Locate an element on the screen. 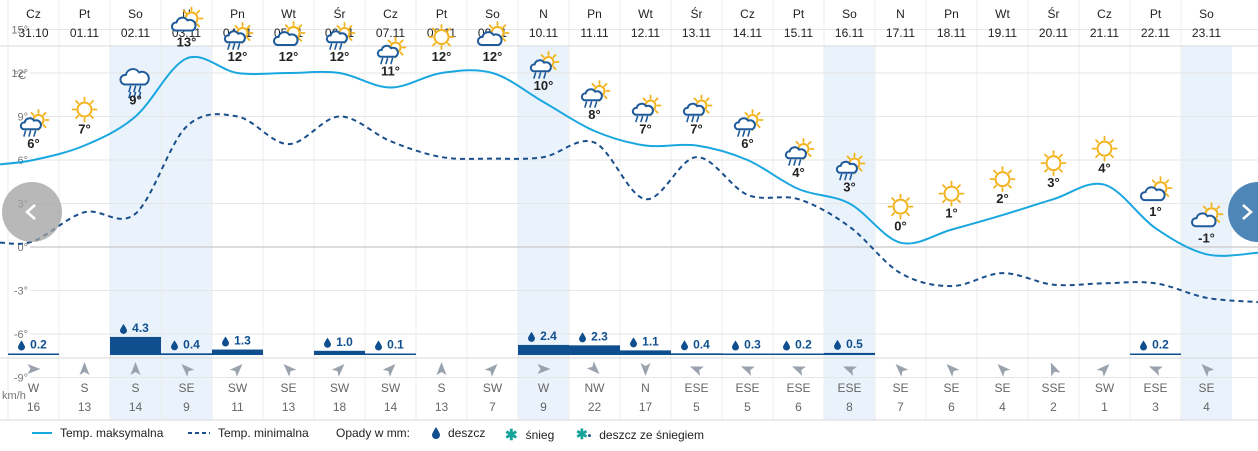 Image resolution: width=1258 pixels, height=451 pixels. wind-speed: 7 is located at coordinates (492, 407).